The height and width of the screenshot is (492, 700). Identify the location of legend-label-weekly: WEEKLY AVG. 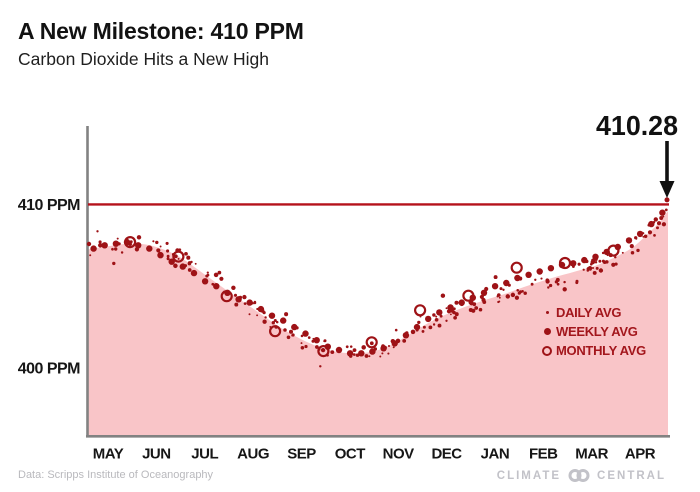
(597, 331).